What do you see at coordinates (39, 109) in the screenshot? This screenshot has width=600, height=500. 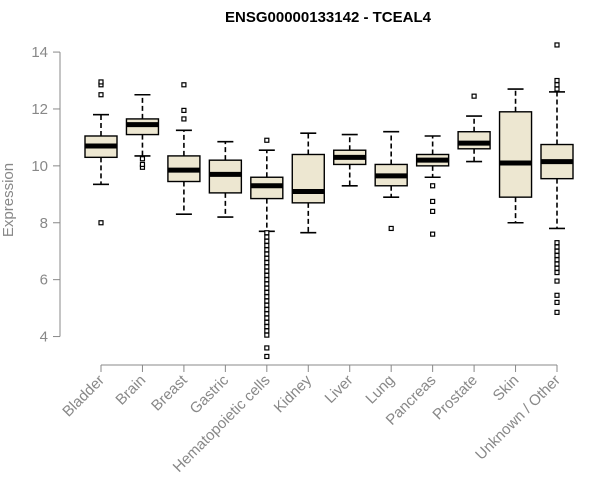 I see `y-tick-label: 12` at bounding box center [39, 109].